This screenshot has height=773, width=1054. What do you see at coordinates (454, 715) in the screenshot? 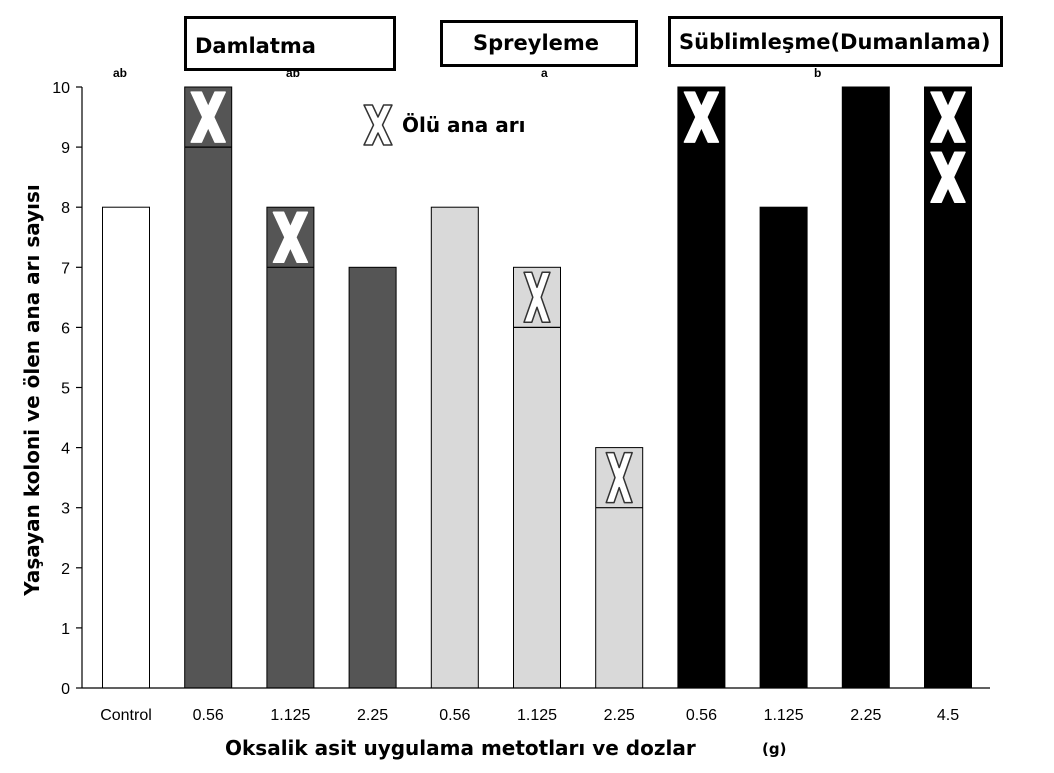
I see `x-tick-label-4: 0.56` at bounding box center [454, 715].